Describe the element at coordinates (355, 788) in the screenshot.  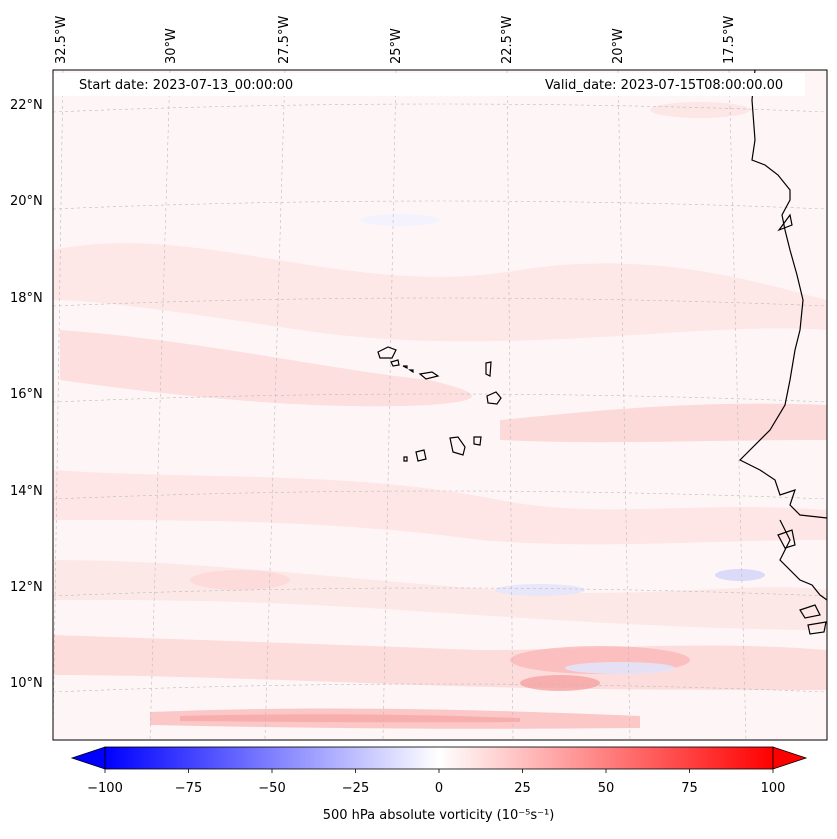
I see `colorbar-tick-label: −25` at that location.